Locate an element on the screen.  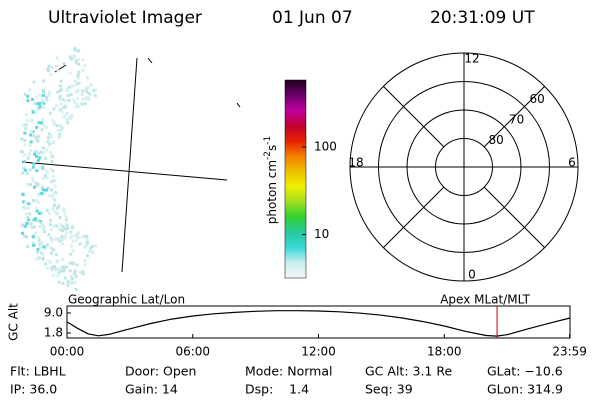
mlt-label: 12 is located at coordinates (471, 59).